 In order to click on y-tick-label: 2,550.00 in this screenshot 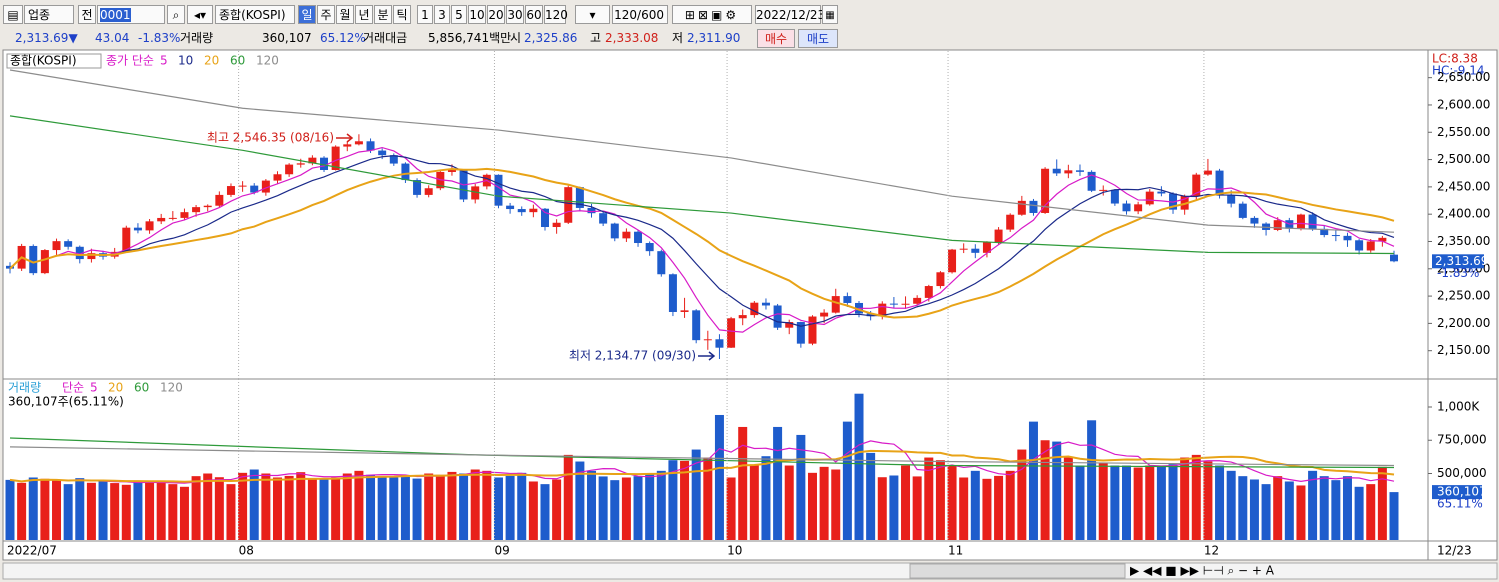, I will do `click(1463, 132)`.